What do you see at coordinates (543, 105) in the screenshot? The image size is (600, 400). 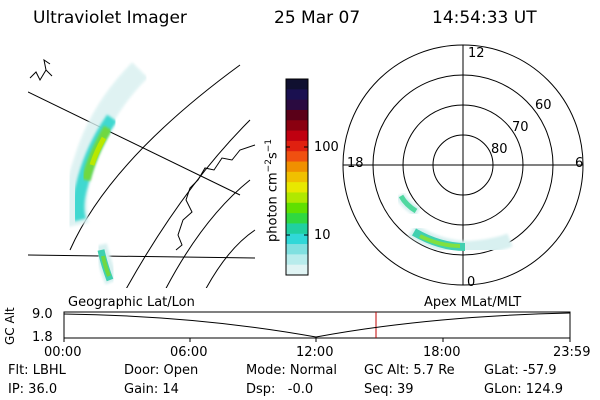 I see `lat-label-60: 60` at bounding box center [543, 105].